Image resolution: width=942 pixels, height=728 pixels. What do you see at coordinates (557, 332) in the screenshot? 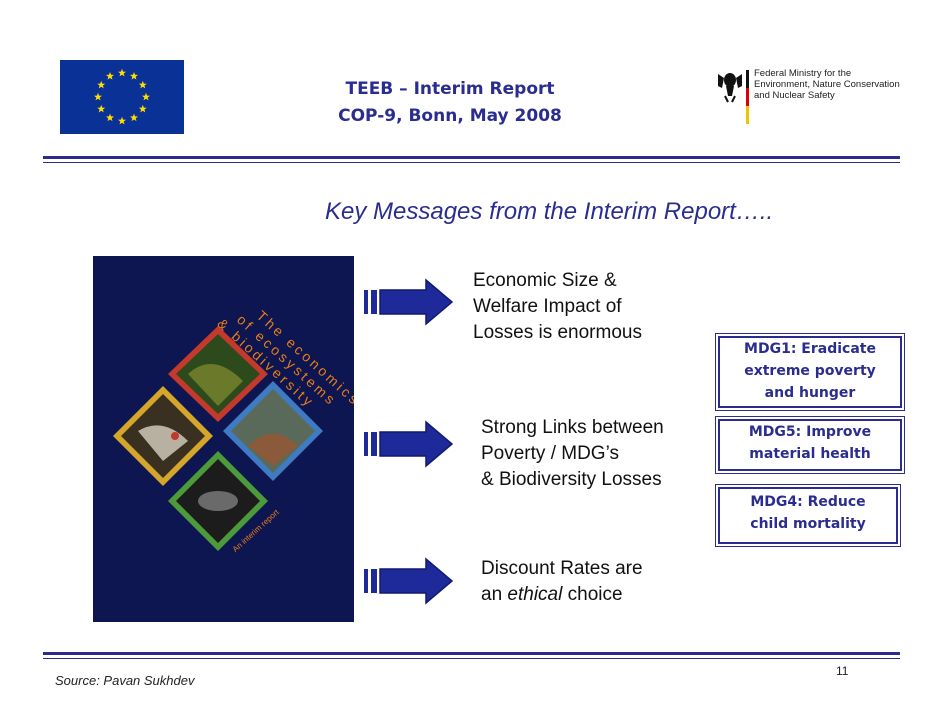
I see `message-line: Losses is enormous` at bounding box center [557, 332].